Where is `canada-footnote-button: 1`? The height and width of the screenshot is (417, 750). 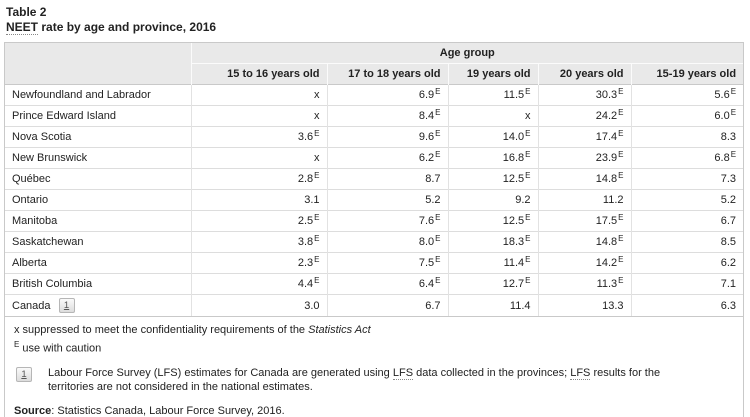
canada-footnote-button: 1 is located at coordinates (66, 305).